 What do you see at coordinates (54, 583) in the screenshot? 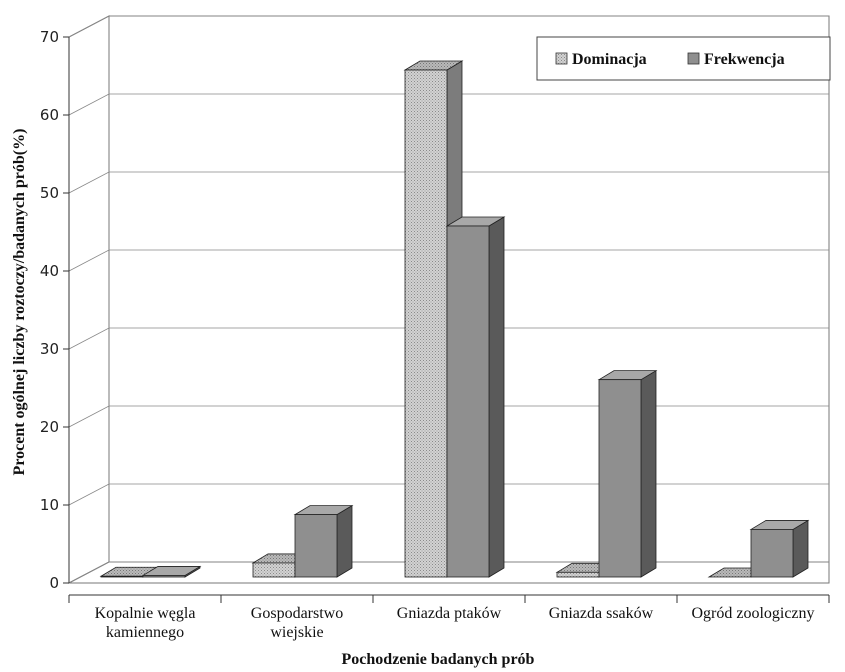
I see `y-tick-label: 0` at bounding box center [54, 583].